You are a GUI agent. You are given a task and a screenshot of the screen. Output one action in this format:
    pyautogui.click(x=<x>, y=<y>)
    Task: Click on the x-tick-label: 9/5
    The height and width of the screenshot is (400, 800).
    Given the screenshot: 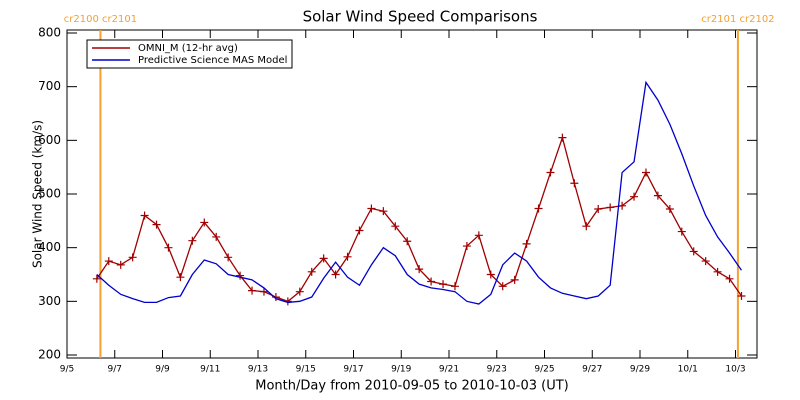 What is the action you would take?
    pyautogui.click(x=67, y=370)
    